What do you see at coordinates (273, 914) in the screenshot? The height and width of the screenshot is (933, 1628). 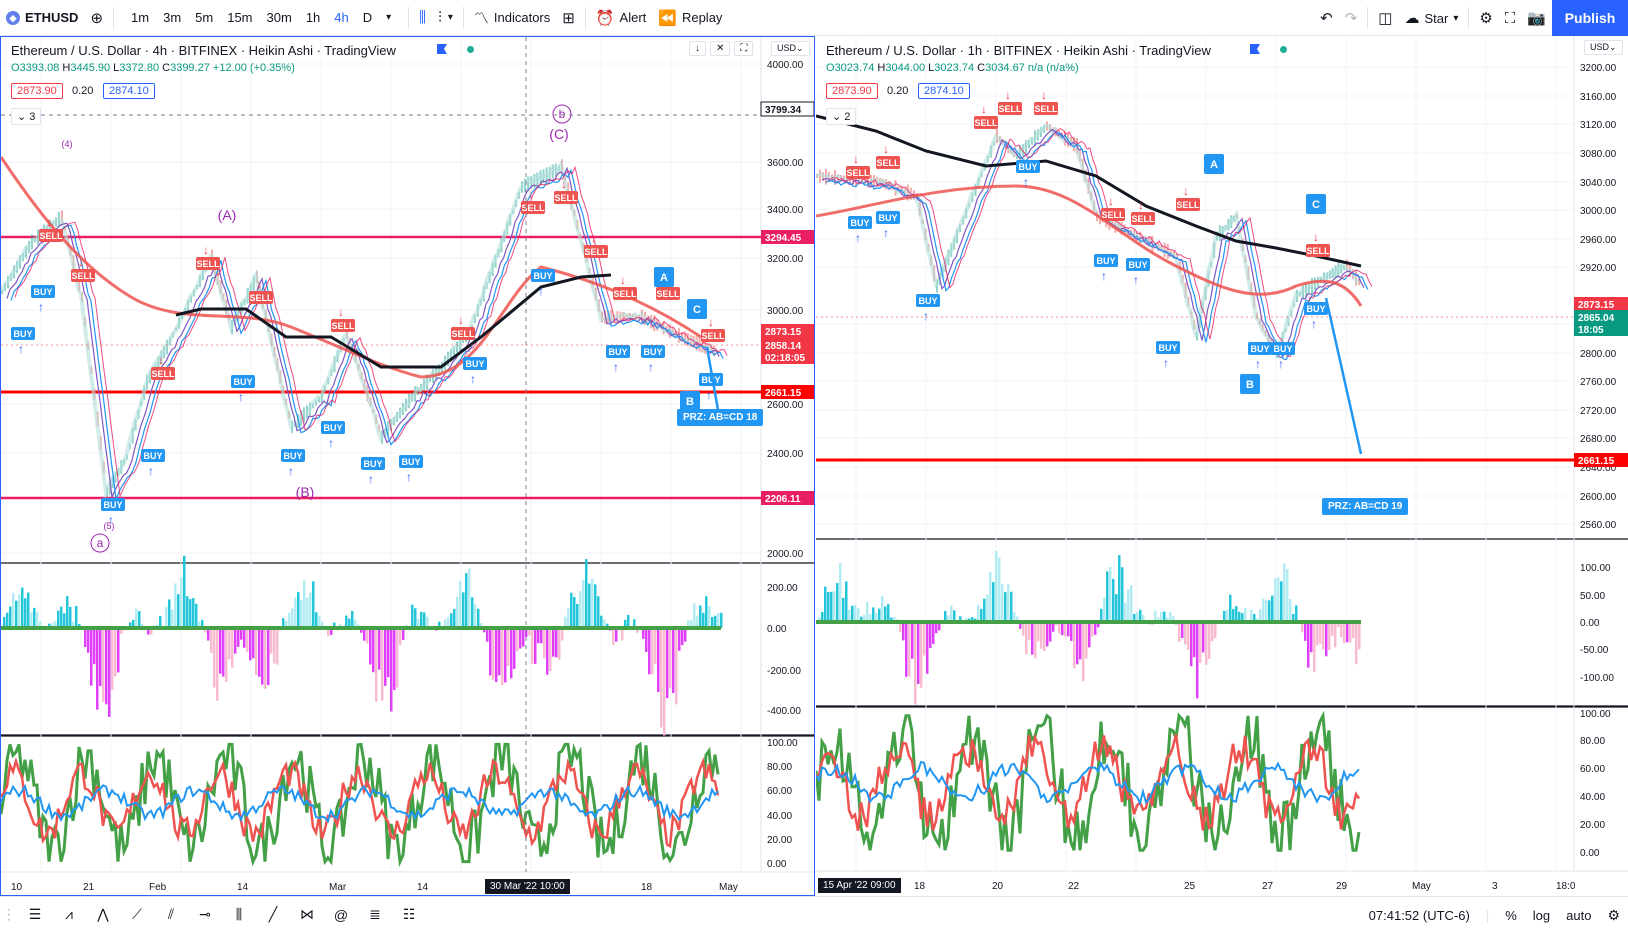 I see `line-tool-icon: ╱` at bounding box center [273, 914].